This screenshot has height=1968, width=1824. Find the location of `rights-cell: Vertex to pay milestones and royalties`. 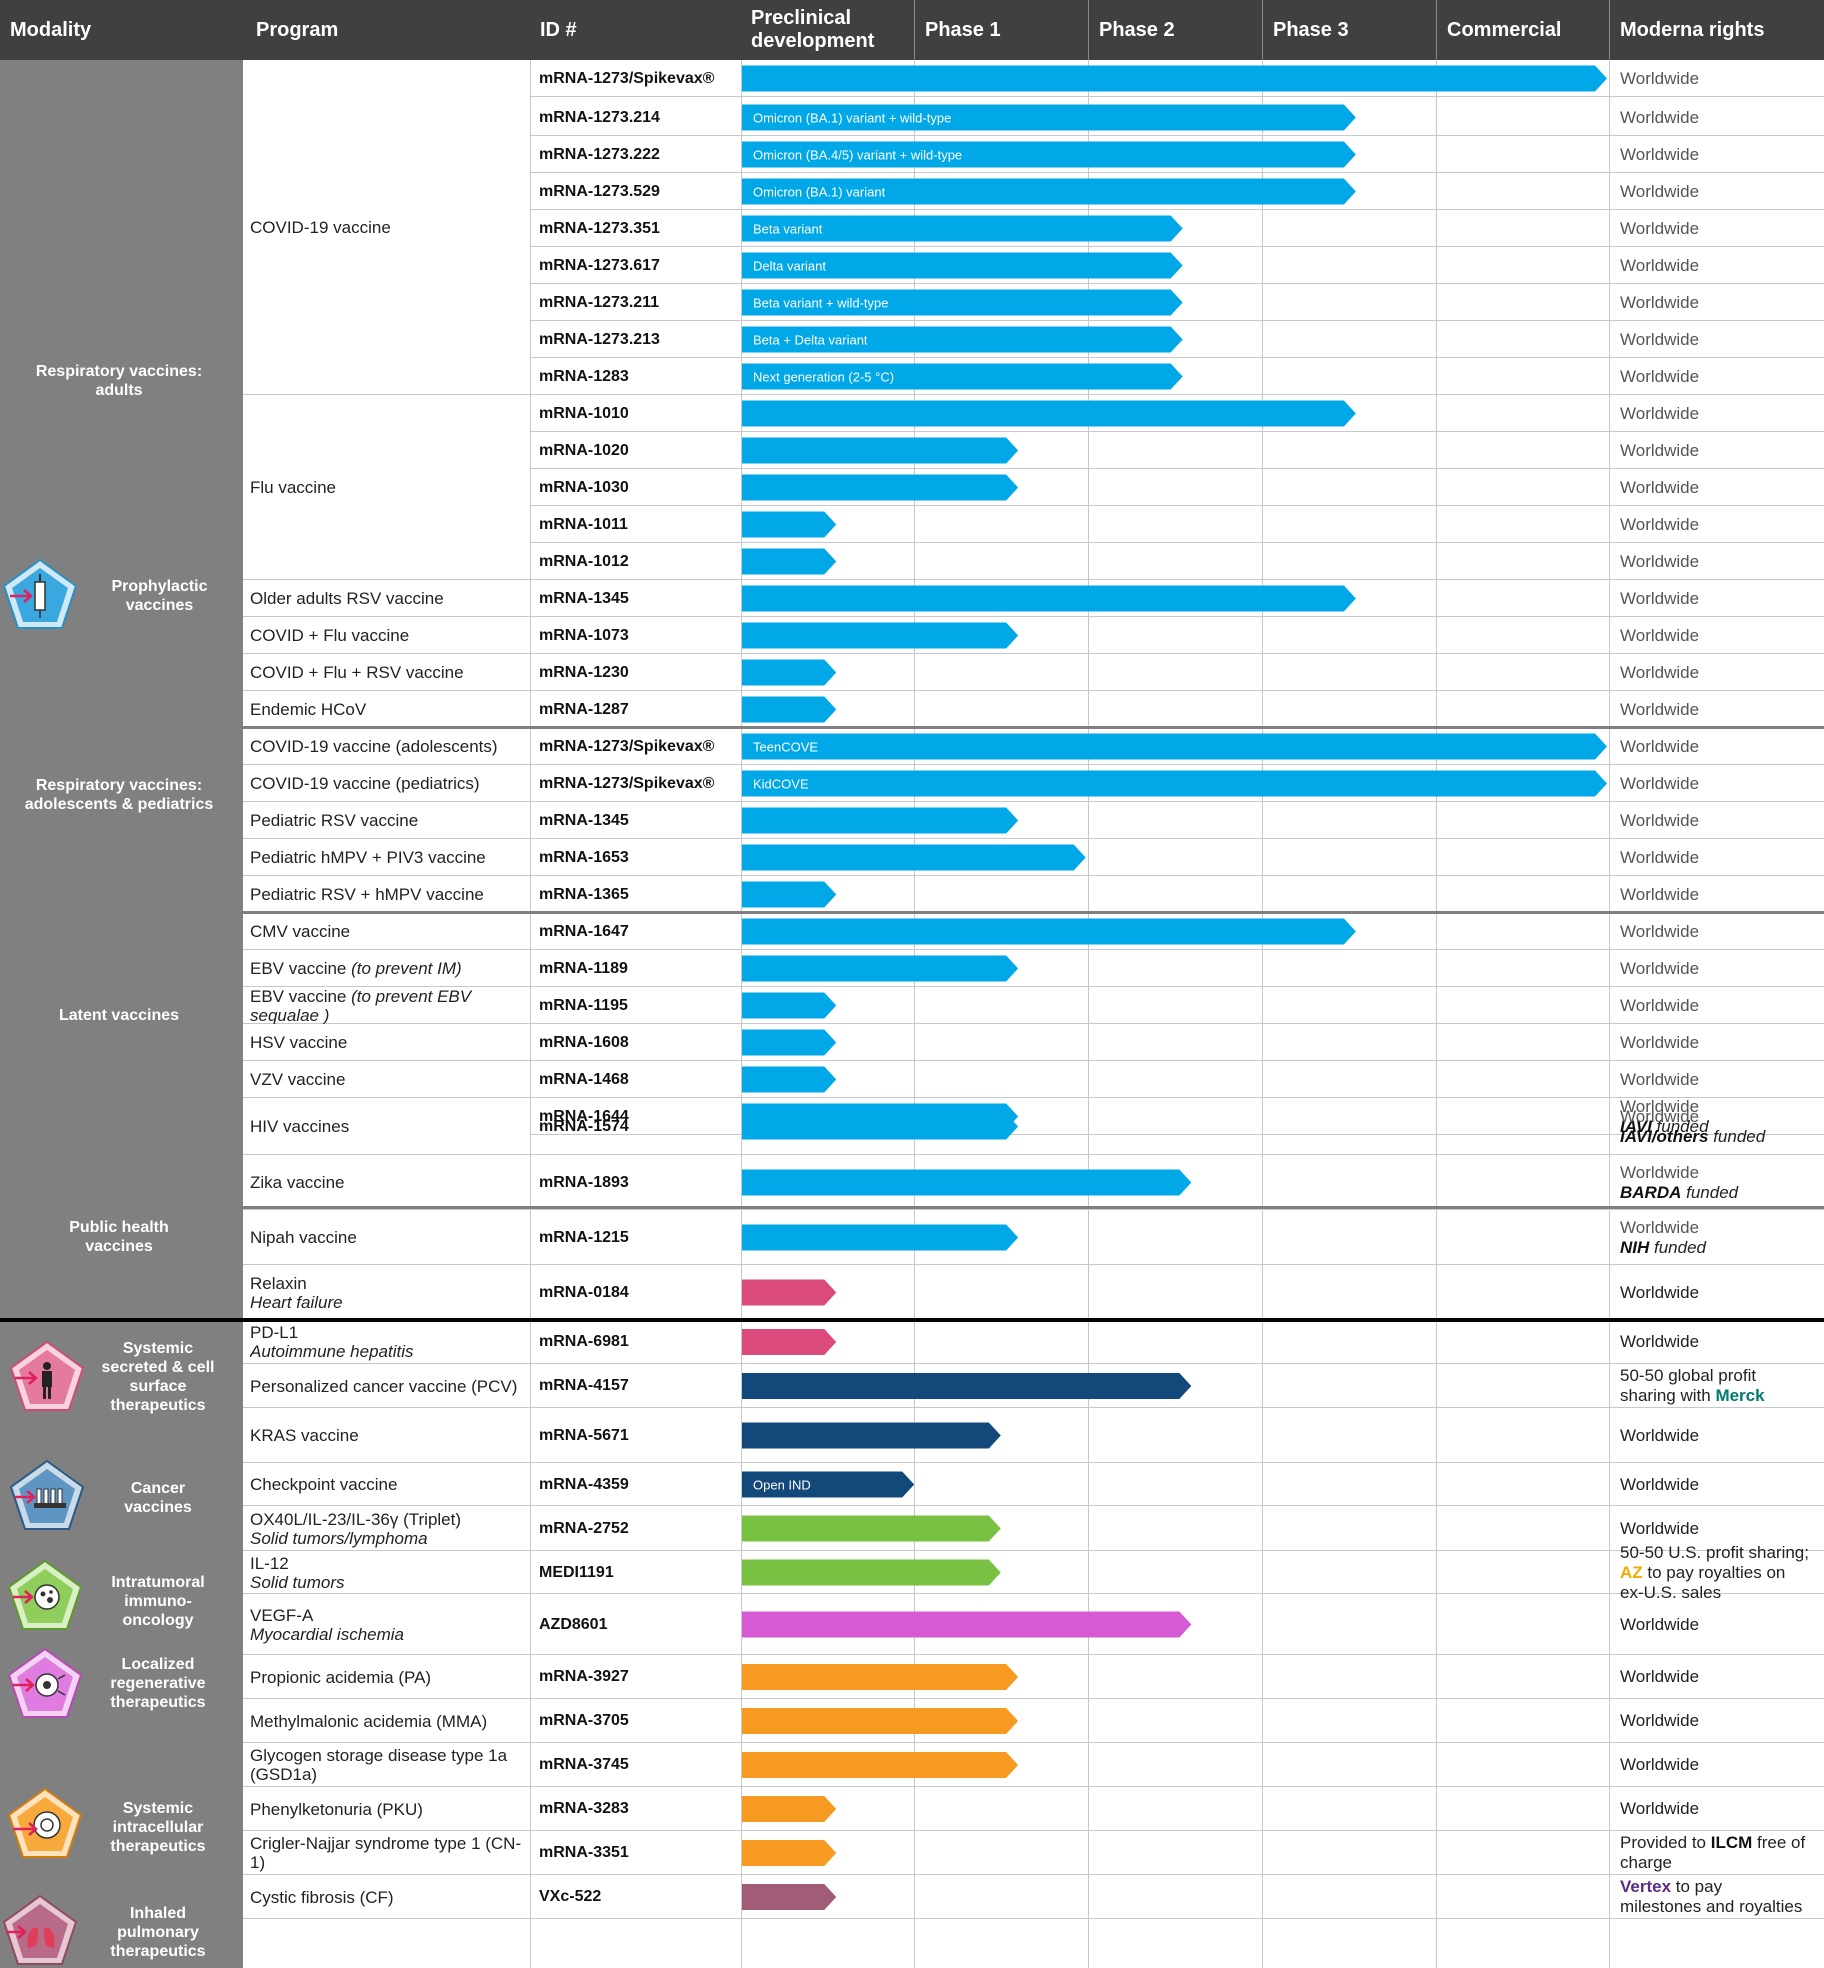

rights-cell: Vertex to pay milestones and royalties is located at coordinates (1711, 1896).